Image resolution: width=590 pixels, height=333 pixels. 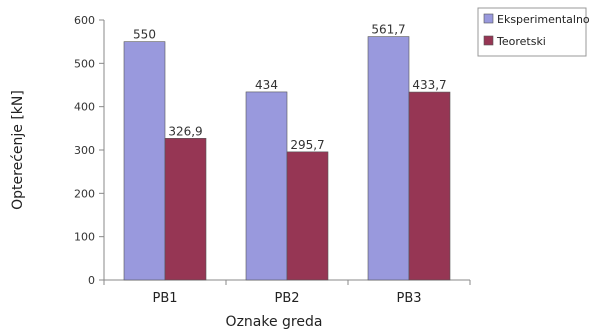 What do you see at coordinates (18, 150) in the screenshot?
I see `y-axis-title: Opterećenje [kN]` at bounding box center [18, 150].